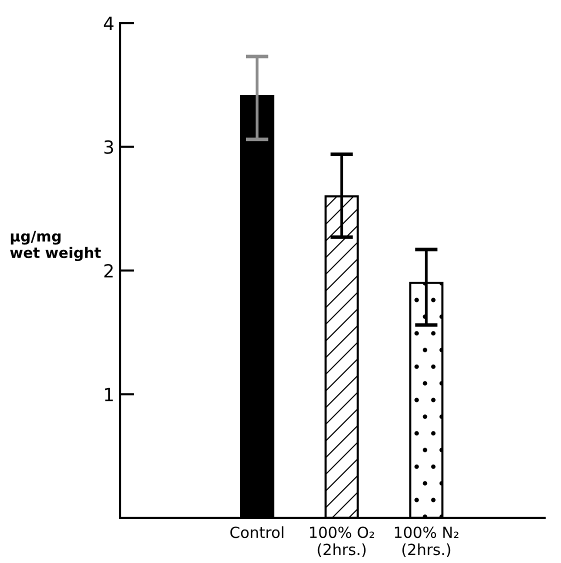  Describe the element at coordinates (257, 532) in the screenshot. I see `x-tick-label: Control` at that location.